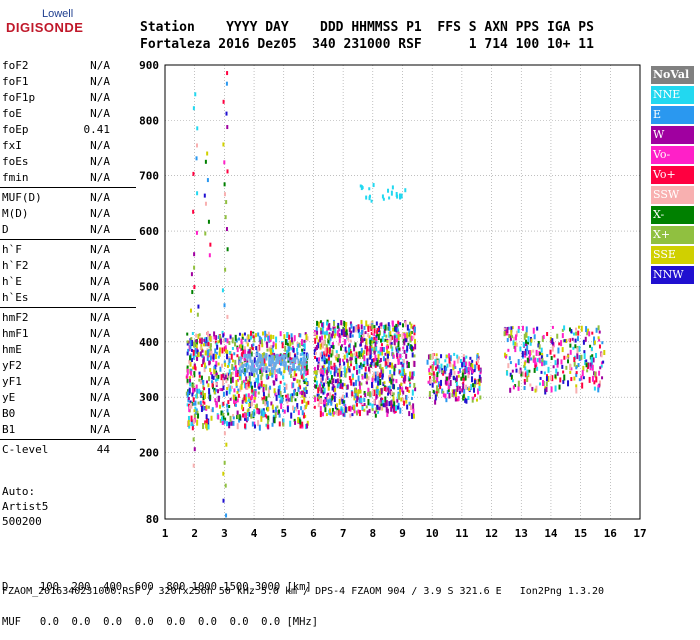 The width and height of the screenshot is (700, 640). I want to click on param-name: fmin, so click(15, 177).